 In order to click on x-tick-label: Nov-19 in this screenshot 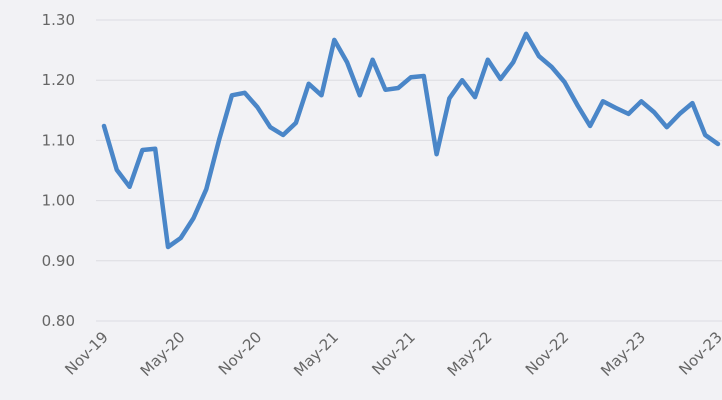, I will do `click(86, 353)`.